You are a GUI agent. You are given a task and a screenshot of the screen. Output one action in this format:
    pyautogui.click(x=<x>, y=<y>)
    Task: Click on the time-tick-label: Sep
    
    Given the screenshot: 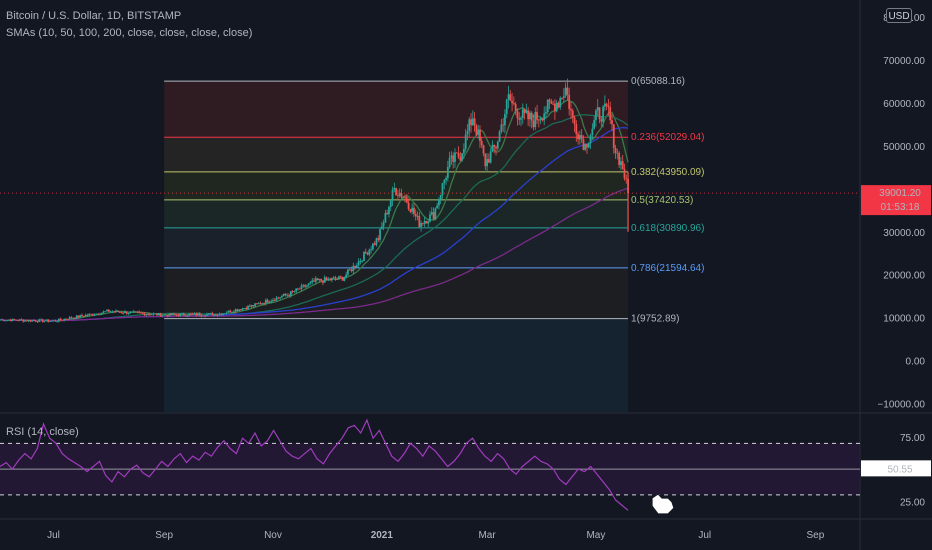 What is the action you would take?
    pyautogui.click(x=815, y=535)
    